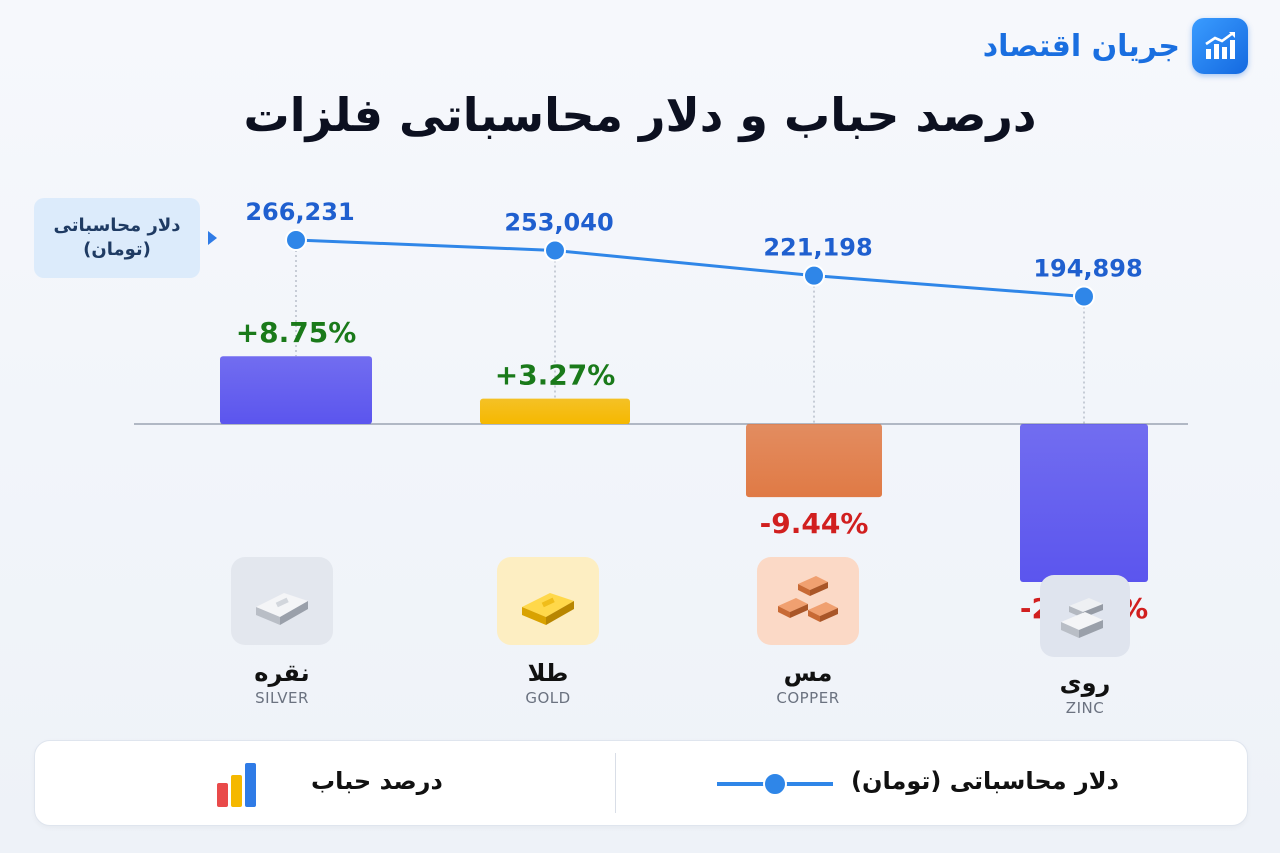 This screenshot has height=853, width=1280. I want to click on silver-bar-icon, so click(282, 601).